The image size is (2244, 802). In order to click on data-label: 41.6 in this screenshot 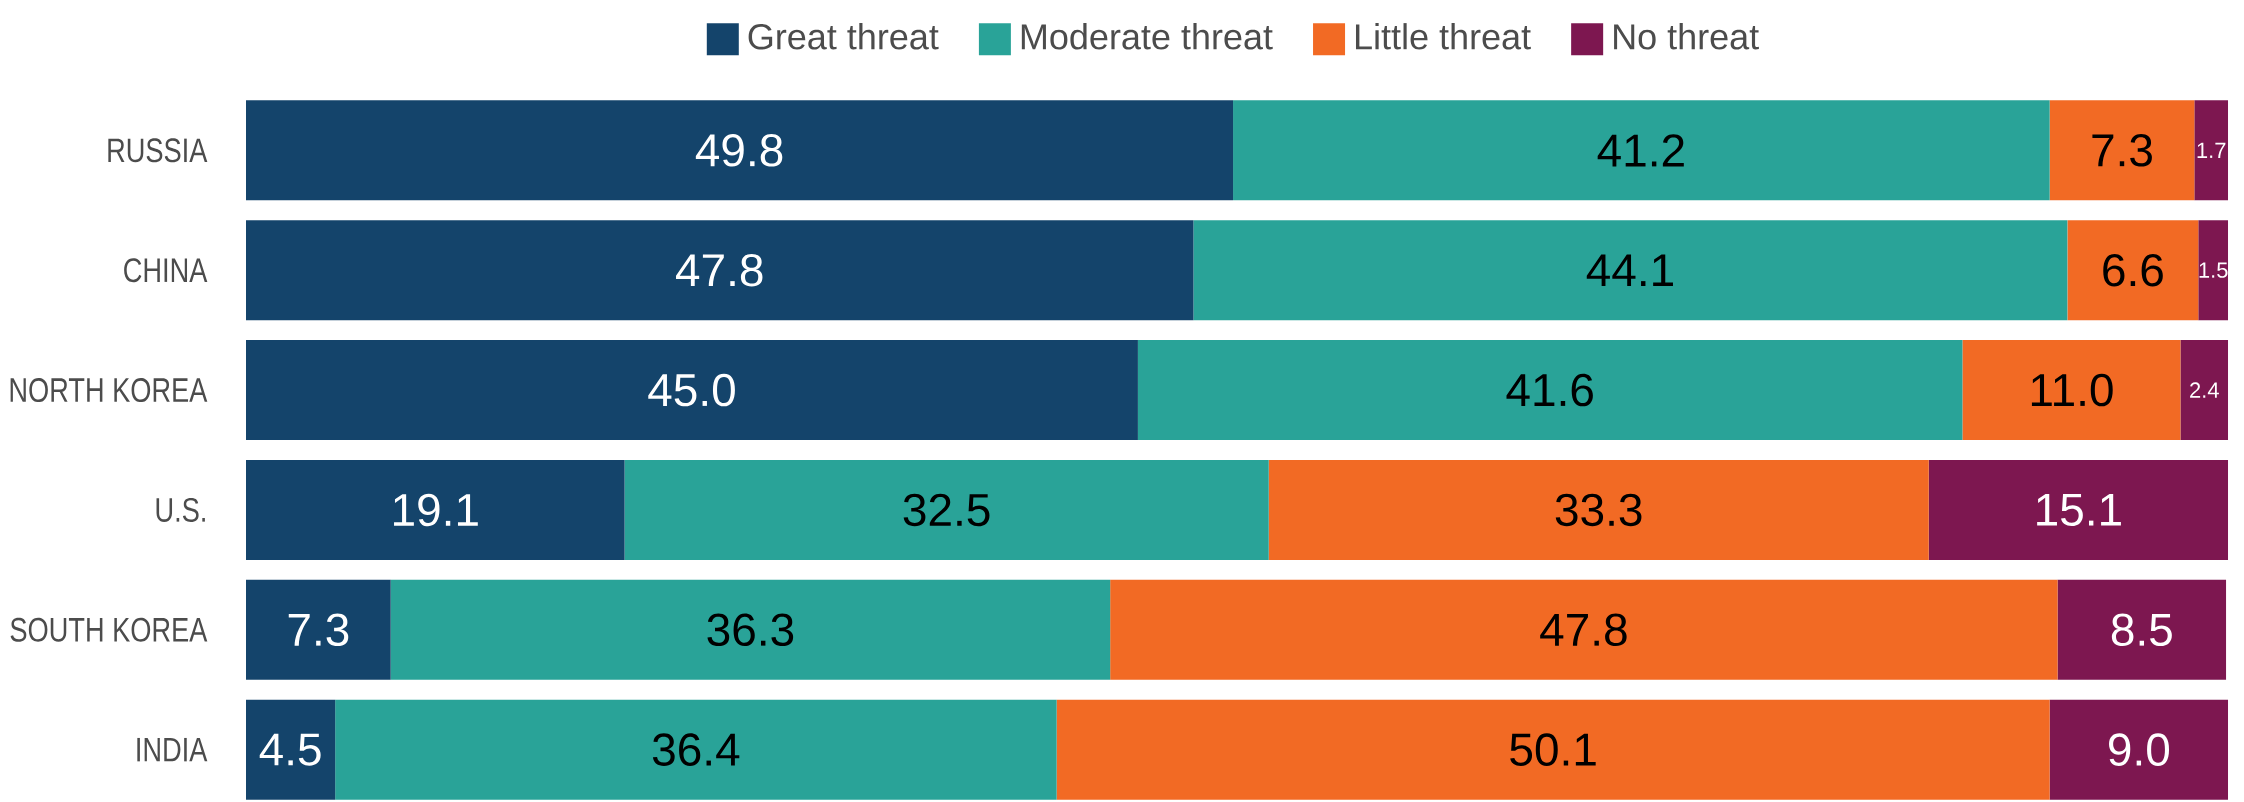, I will do `click(1549, 390)`.